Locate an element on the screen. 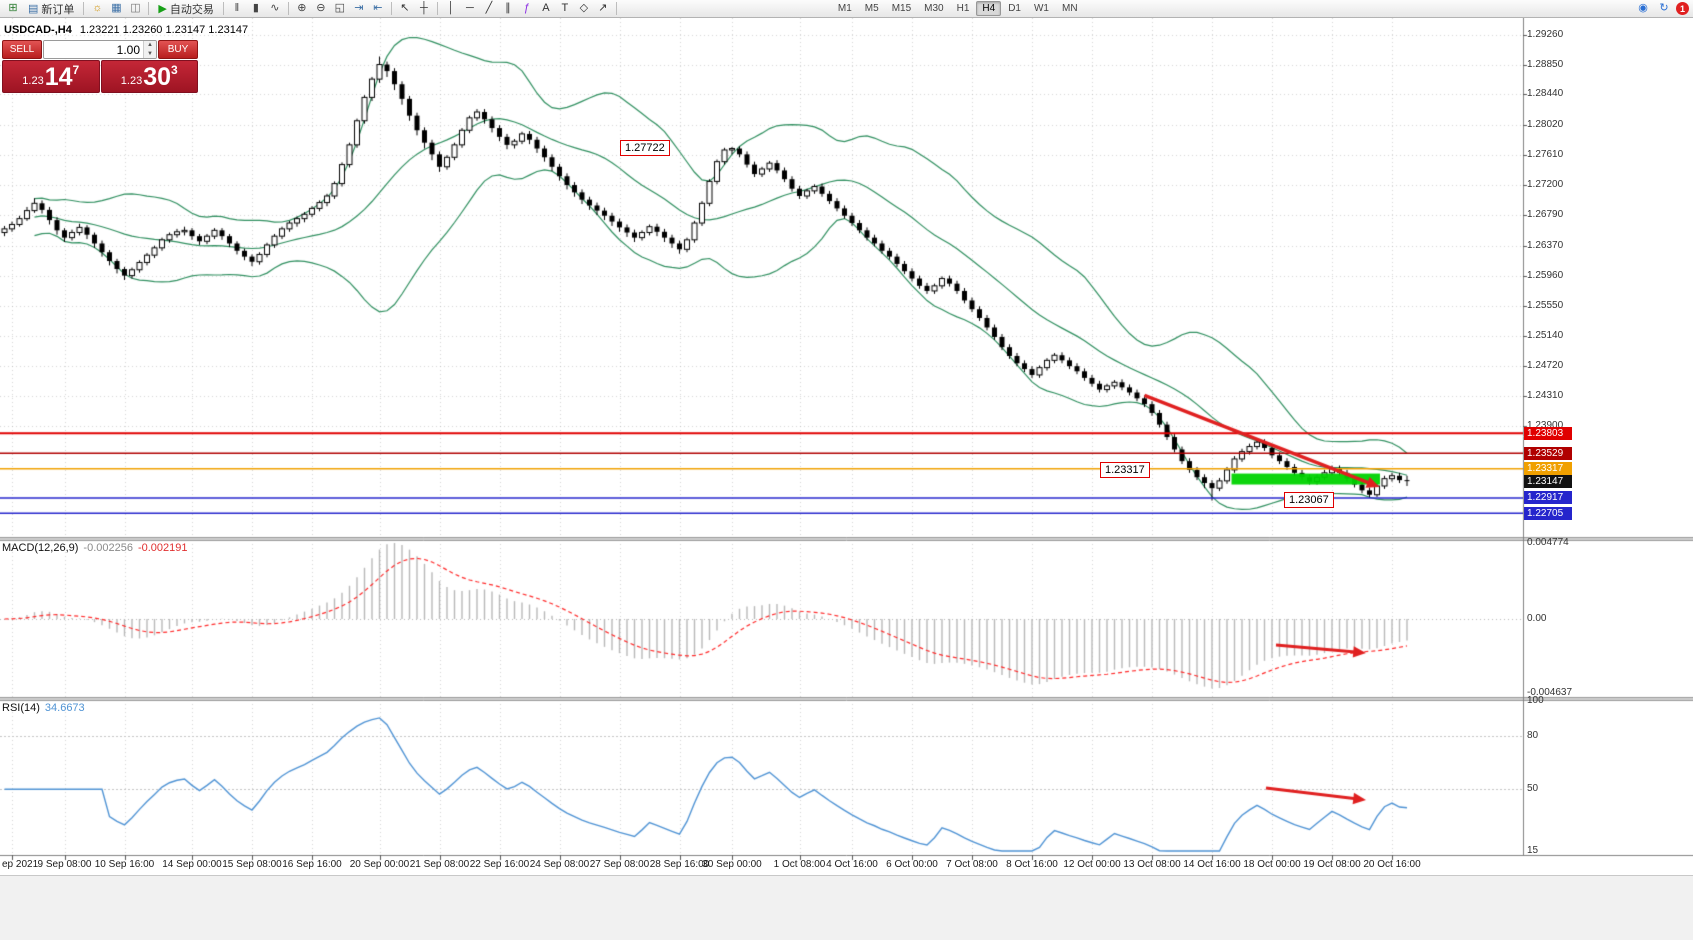 This screenshot has height=940, width=1693. shapes-icon: ◇ is located at coordinates (584, 8).